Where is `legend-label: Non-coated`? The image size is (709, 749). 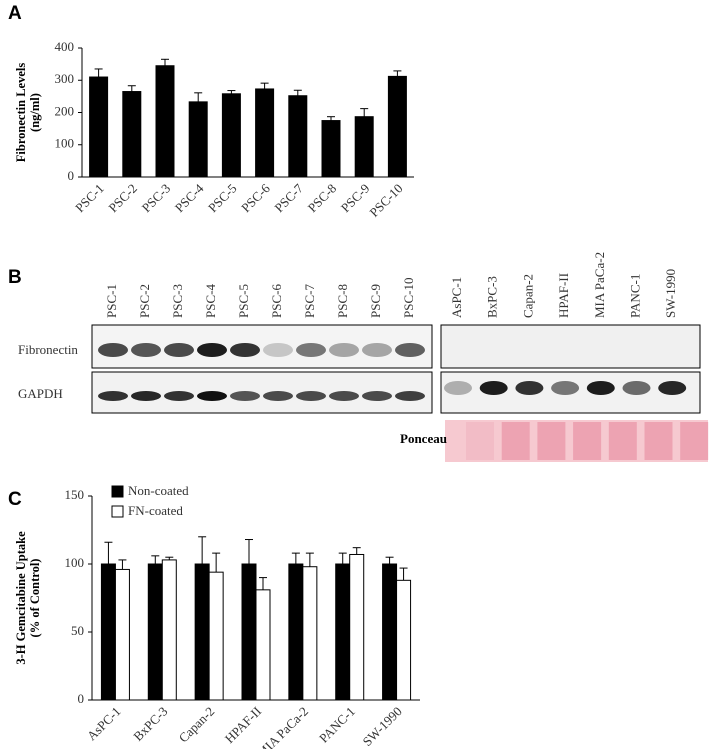 legend-label: Non-coated is located at coordinates (158, 490).